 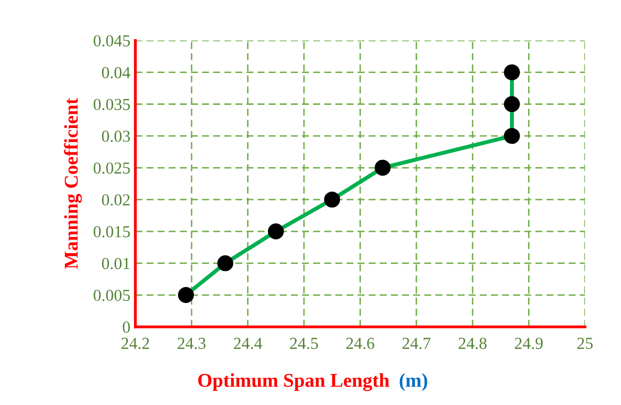 I want to click on y-tick-label: 0.035, so click(x=112, y=104).